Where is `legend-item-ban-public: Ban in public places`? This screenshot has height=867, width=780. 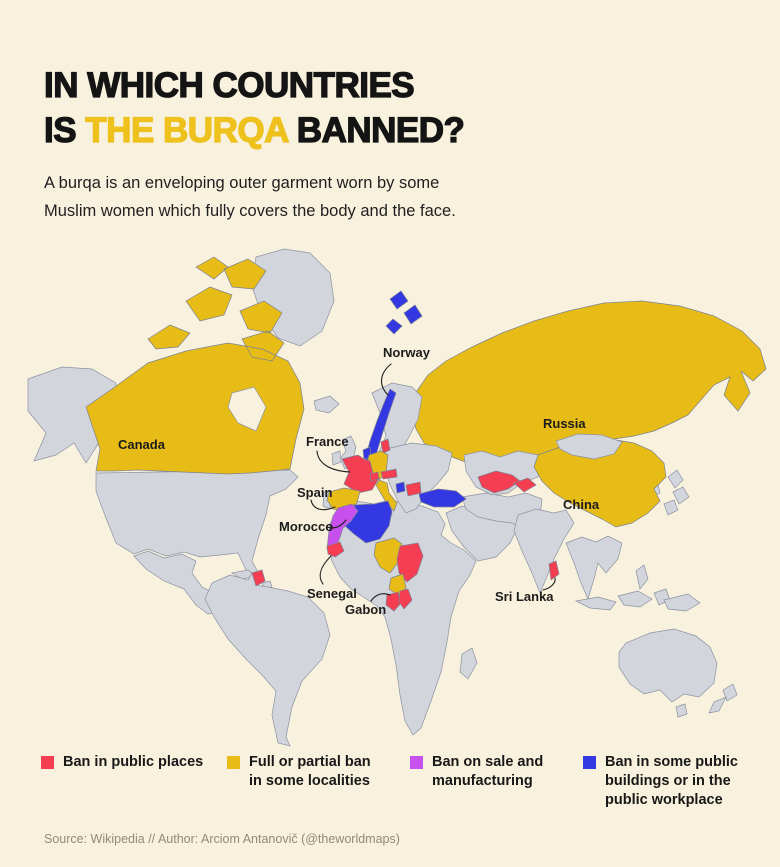 legend-item-ban-public: Ban in public places is located at coordinates (122, 762).